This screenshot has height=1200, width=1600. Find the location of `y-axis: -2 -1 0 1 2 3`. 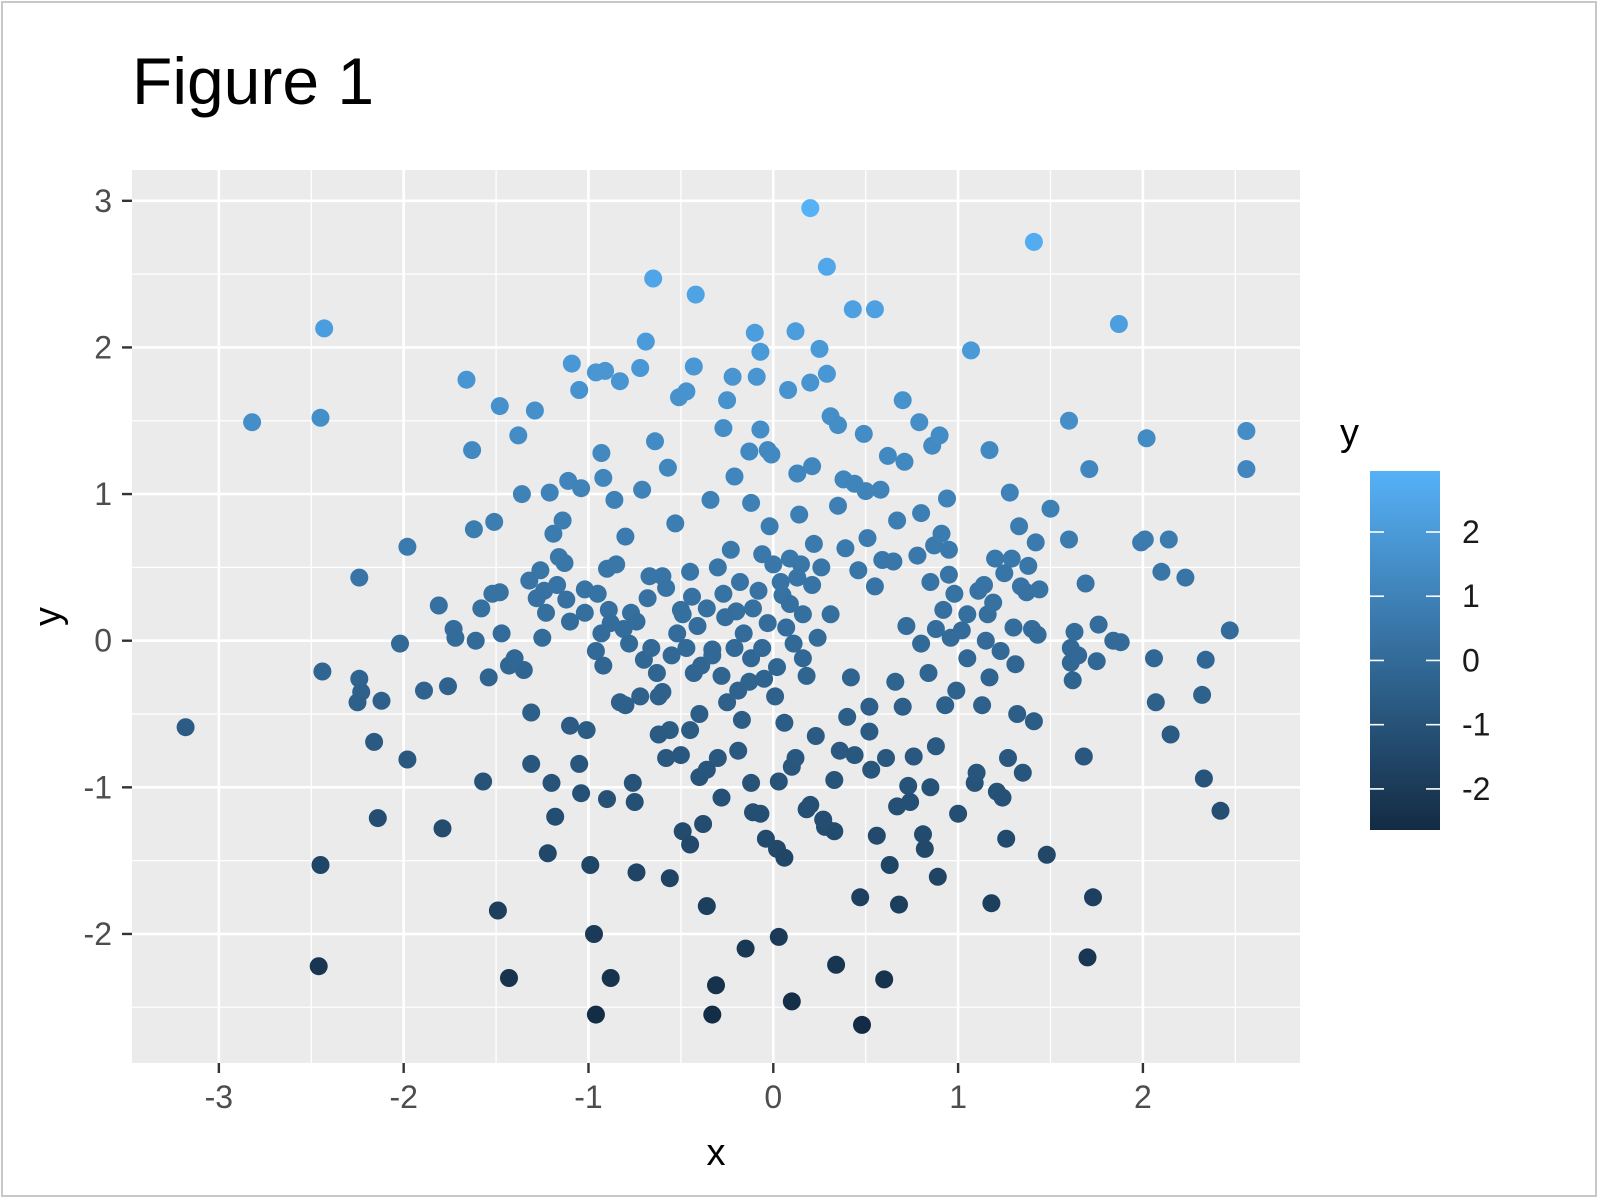

y-axis: -2 -1 0 1 2 3 is located at coordinates (108, 567).